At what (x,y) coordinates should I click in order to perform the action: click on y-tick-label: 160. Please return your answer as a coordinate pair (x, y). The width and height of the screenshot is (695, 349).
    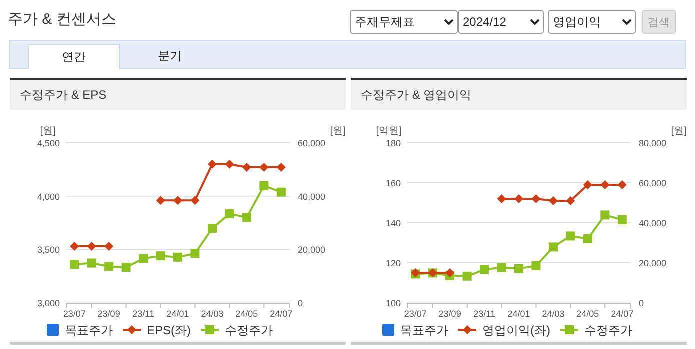
    Looking at the image, I should click on (393, 183).